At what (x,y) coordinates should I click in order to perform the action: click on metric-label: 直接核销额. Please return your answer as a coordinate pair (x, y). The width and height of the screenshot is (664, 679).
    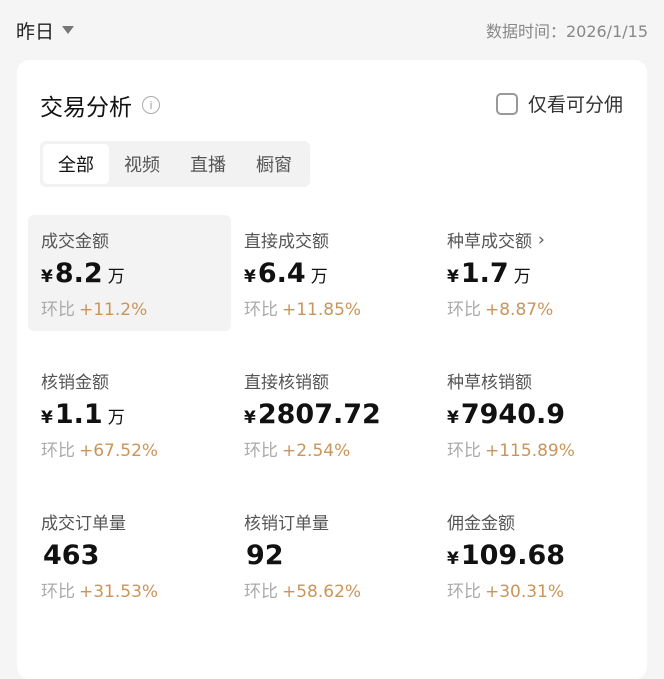
    Looking at the image, I should click on (339, 380).